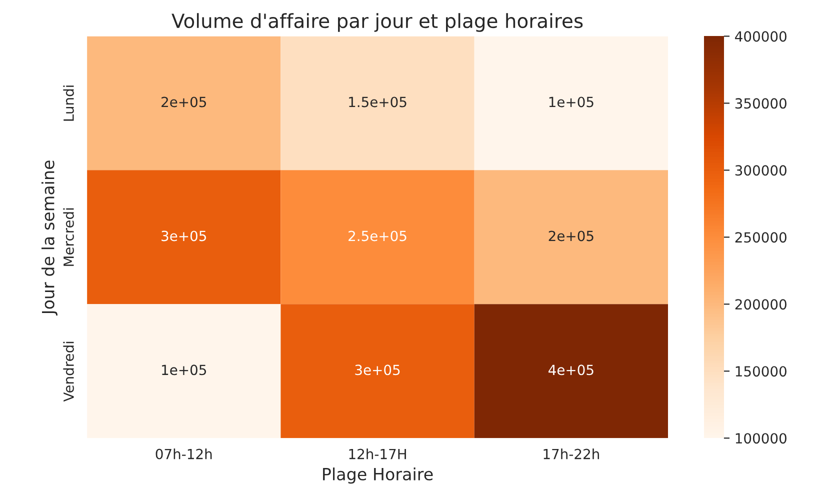 This screenshot has width=825, height=503. I want to click on color-bar-label: 350000, so click(760, 103).